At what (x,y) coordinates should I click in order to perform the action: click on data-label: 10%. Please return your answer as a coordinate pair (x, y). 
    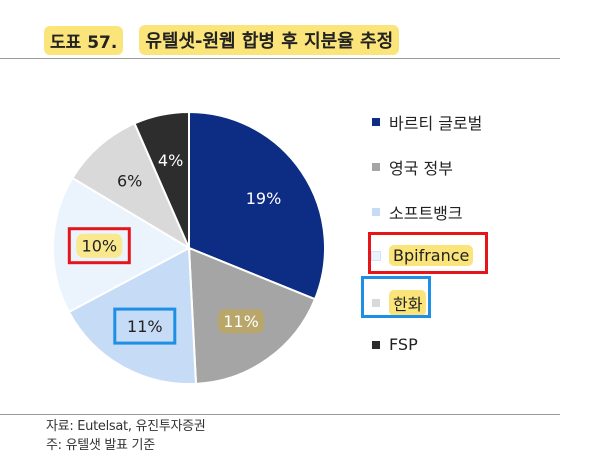
    Looking at the image, I should click on (100, 246).